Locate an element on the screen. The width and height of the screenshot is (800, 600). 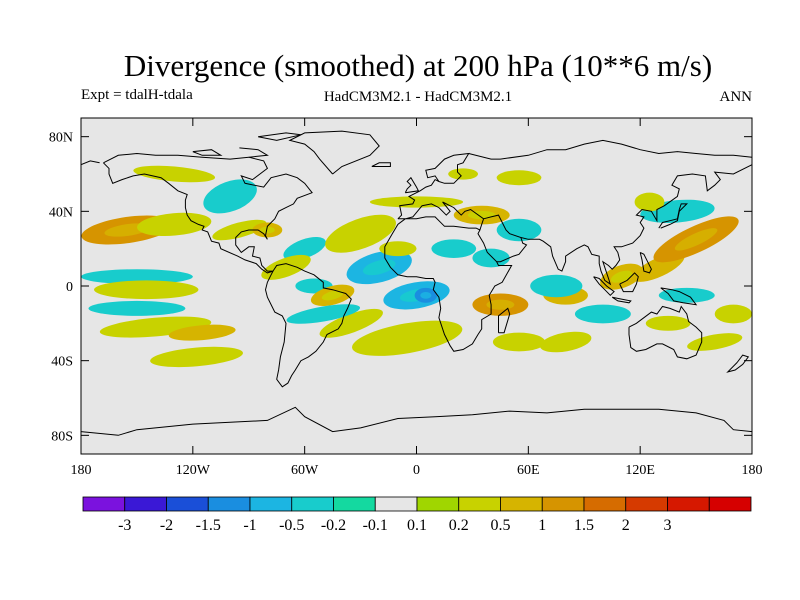
x-tick-label-4: 60E is located at coordinates (528, 470).